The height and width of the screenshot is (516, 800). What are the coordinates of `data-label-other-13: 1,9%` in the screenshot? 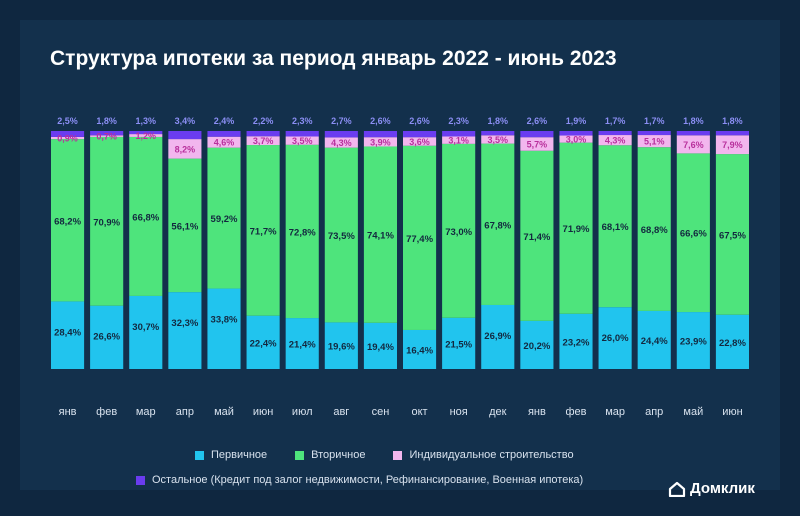 It's located at (576, 121).